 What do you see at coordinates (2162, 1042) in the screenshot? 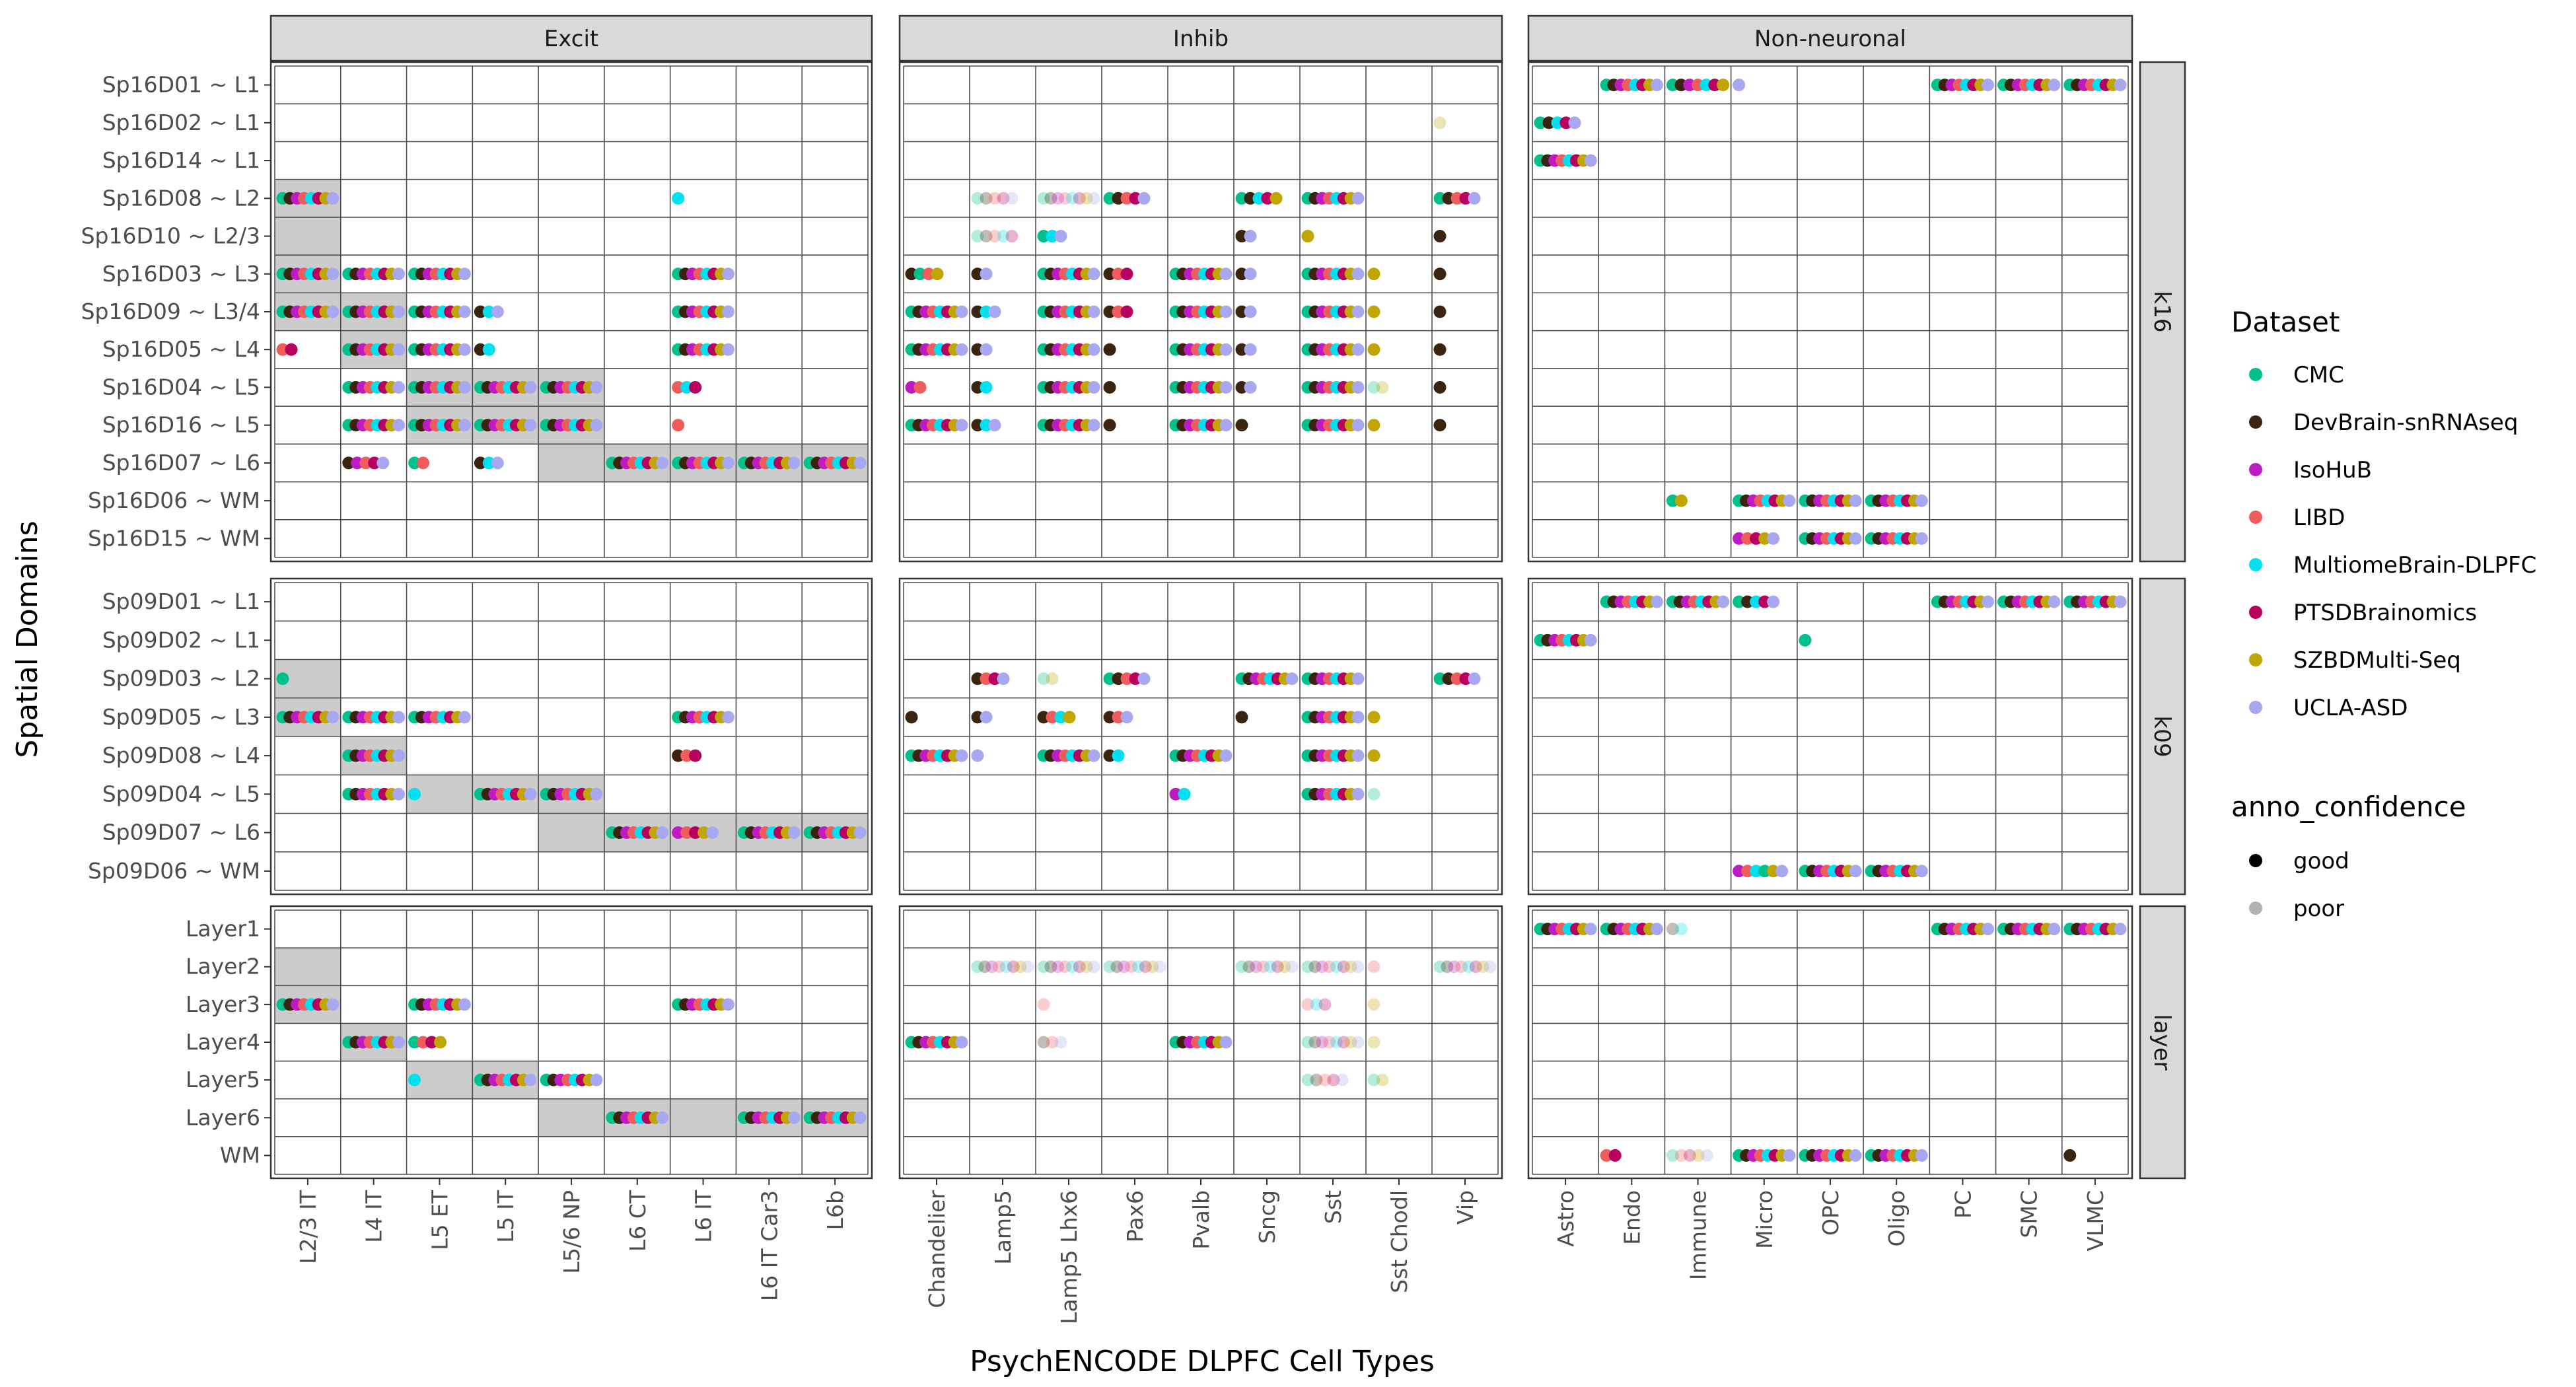
I see `row-strip-label: layer` at bounding box center [2162, 1042].